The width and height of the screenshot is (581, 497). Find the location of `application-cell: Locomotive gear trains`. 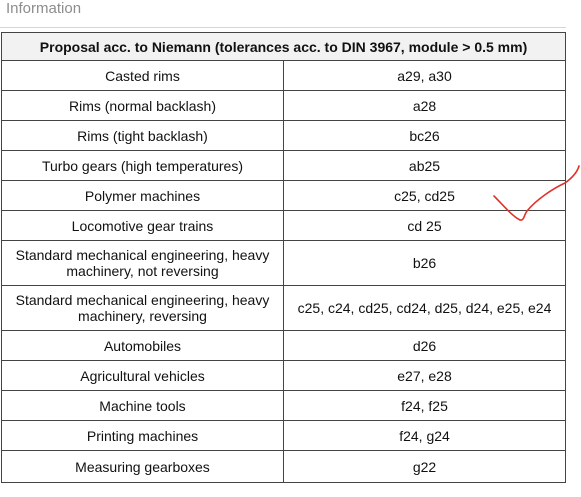

application-cell: Locomotive gear trains is located at coordinates (142, 225).